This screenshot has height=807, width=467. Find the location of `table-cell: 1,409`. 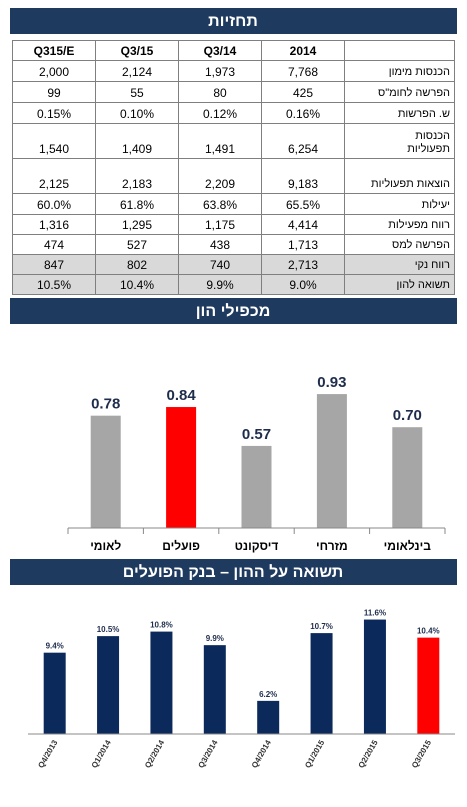

table-cell: 1,409 is located at coordinates (137, 141).